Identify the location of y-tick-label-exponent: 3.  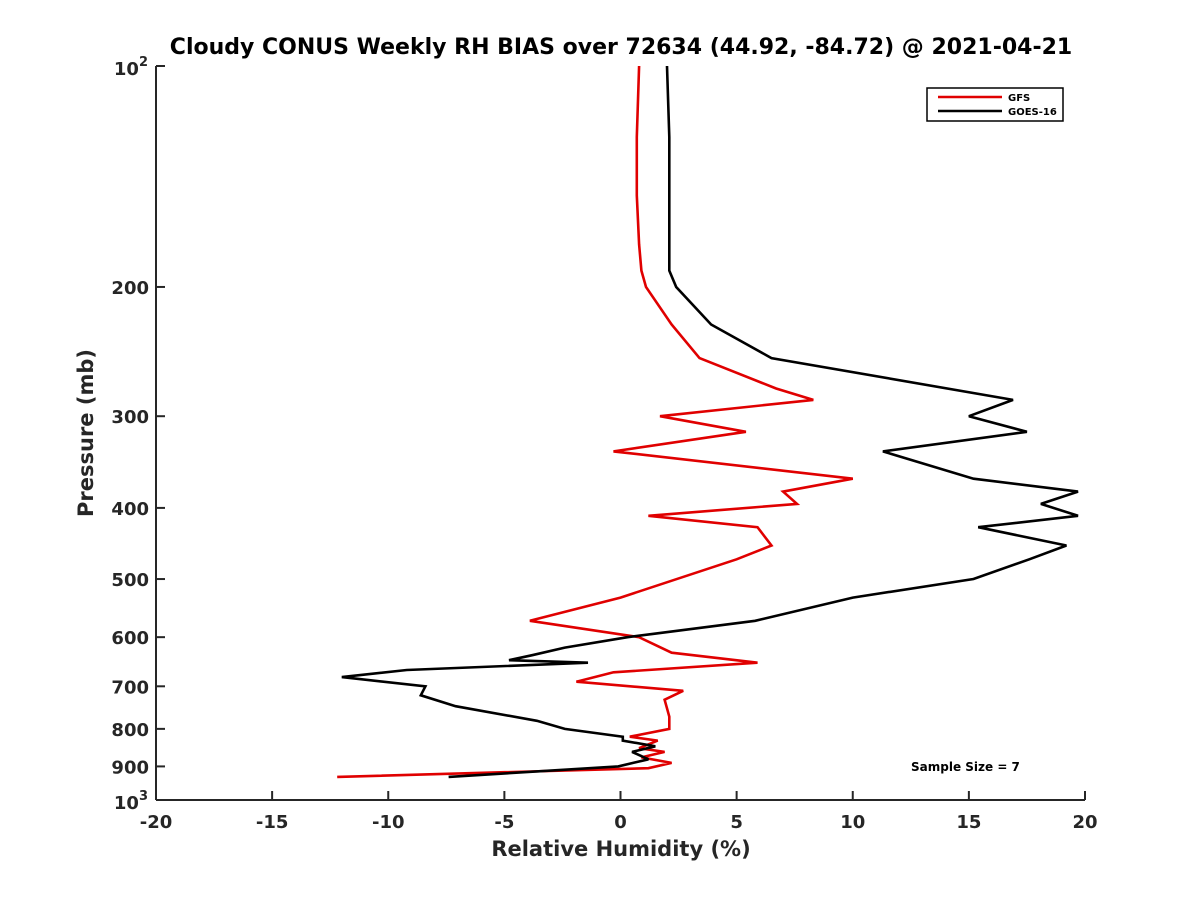
(143, 796).